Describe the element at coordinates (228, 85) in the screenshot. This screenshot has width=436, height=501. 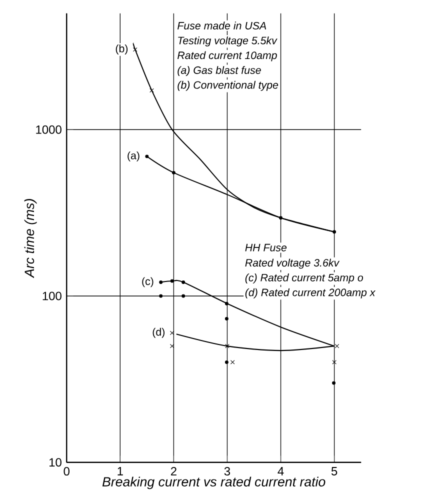
I see `annotation: (b) Conventional type` at that location.